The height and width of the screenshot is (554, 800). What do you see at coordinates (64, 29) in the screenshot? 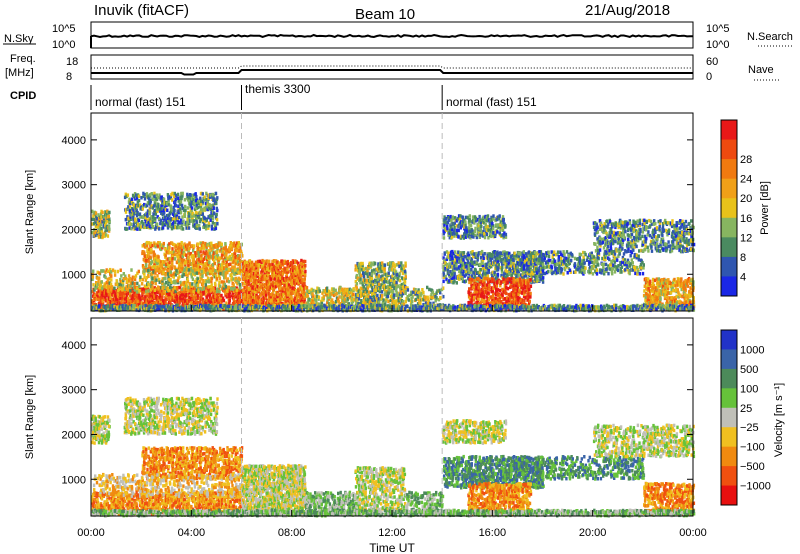
I see `nsky-tick-top-left: 10^5` at bounding box center [64, 29].